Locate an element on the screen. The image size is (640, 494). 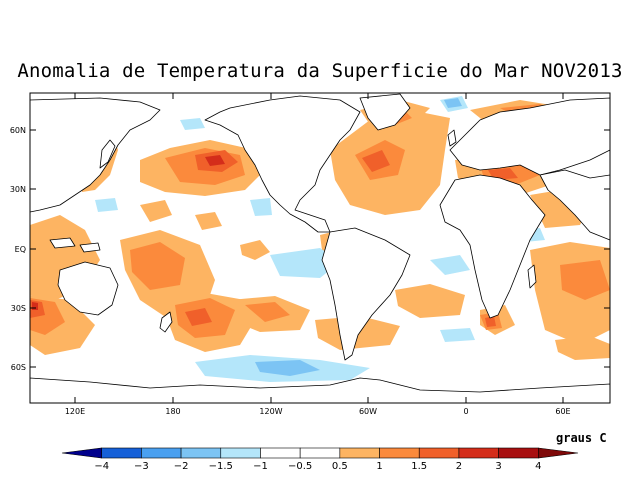
new-zealand is located at coordinates (166, 322).